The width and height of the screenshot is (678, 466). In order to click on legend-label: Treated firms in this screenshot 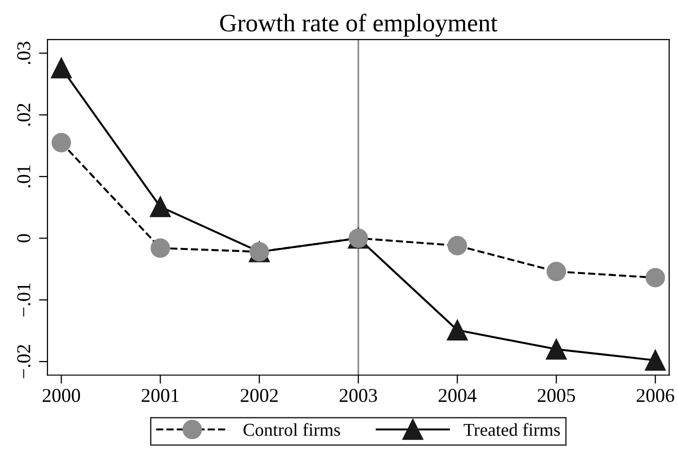, I will do `click(512, 429)`.